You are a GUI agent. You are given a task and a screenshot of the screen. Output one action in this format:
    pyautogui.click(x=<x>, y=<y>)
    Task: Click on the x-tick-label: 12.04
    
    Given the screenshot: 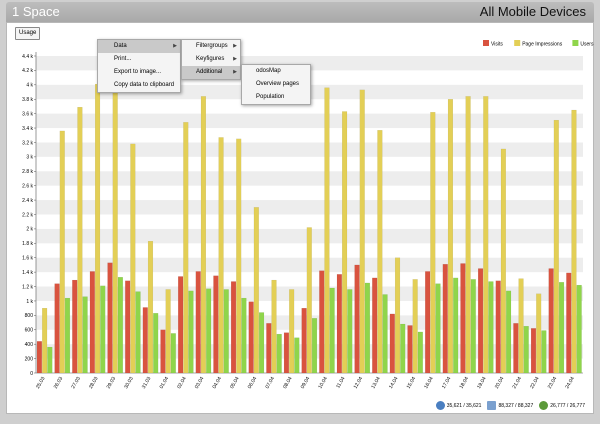 What is the action you would take?
    pyautogui.click(x=359, y=383)
    